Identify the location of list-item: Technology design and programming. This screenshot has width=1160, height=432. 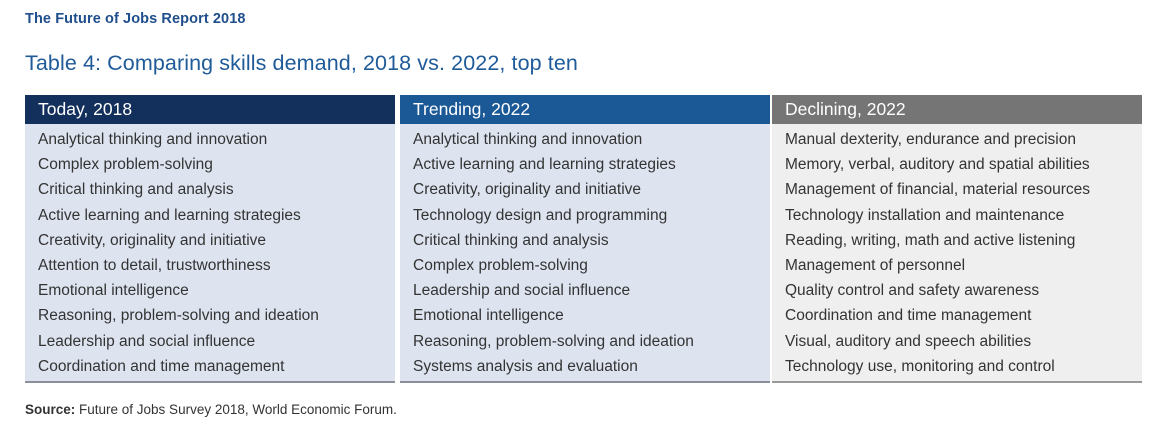
(540, 215).